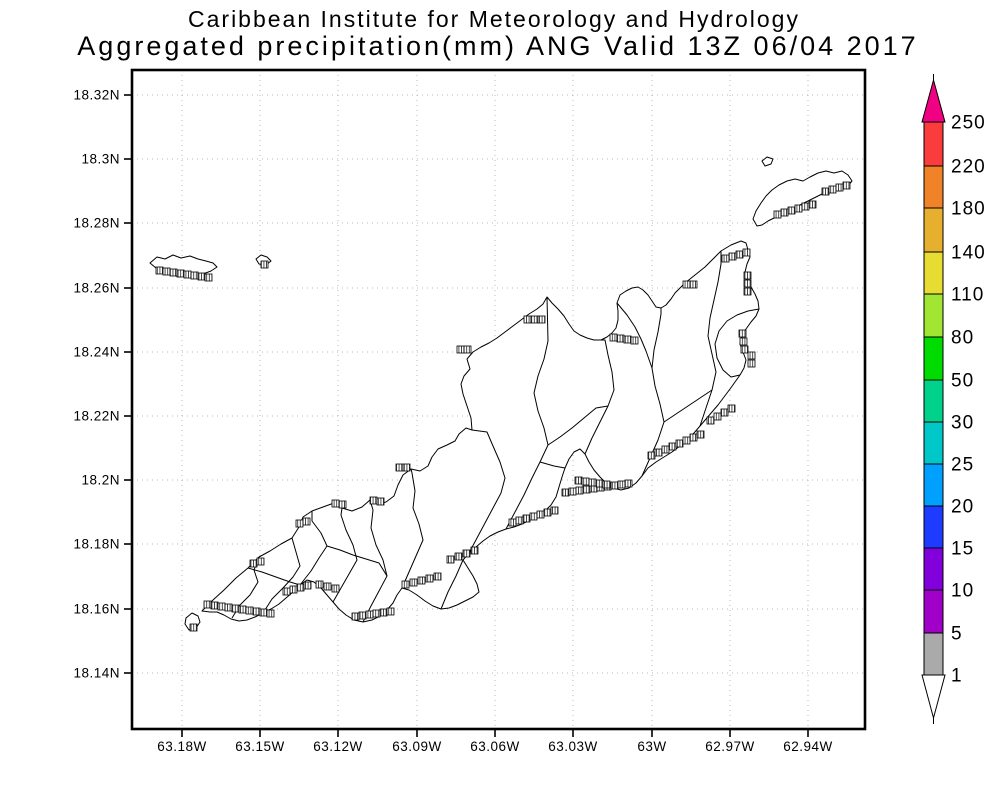 The image size is (1000, 800). I want to click on colorbar-legend: 250 220 180 140 110 80 50 30 25 20 15 10 5 1, so click(953, 399).